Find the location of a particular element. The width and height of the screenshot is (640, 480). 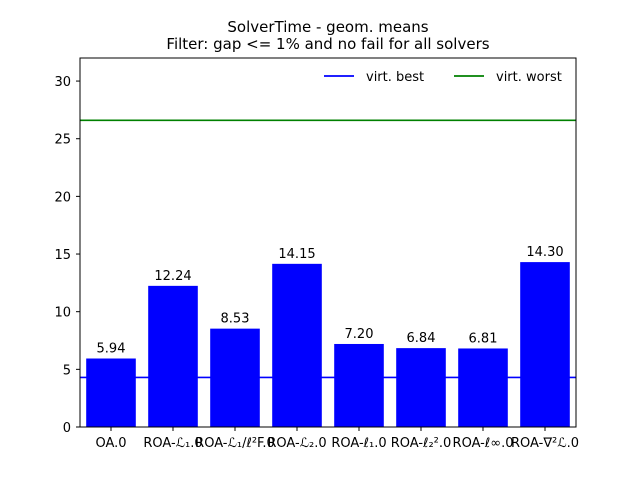

legend-label: virt. worst is located at coordinates (529, 77).